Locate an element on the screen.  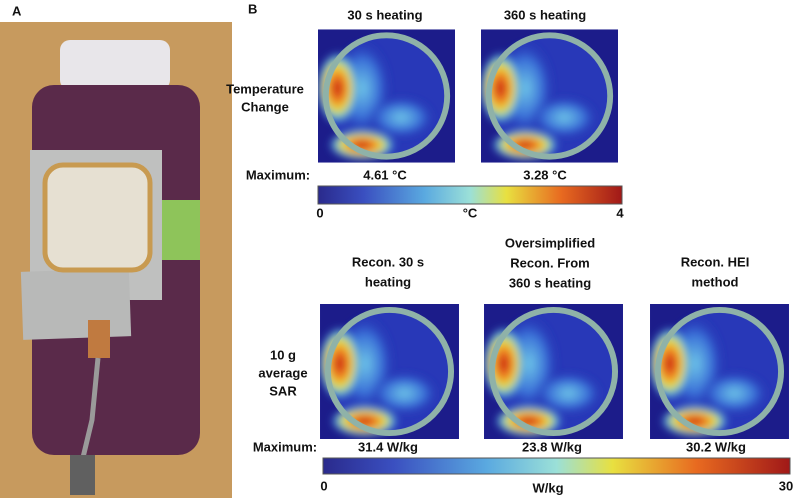
row-label: Change is located at coordinates (265, 106).